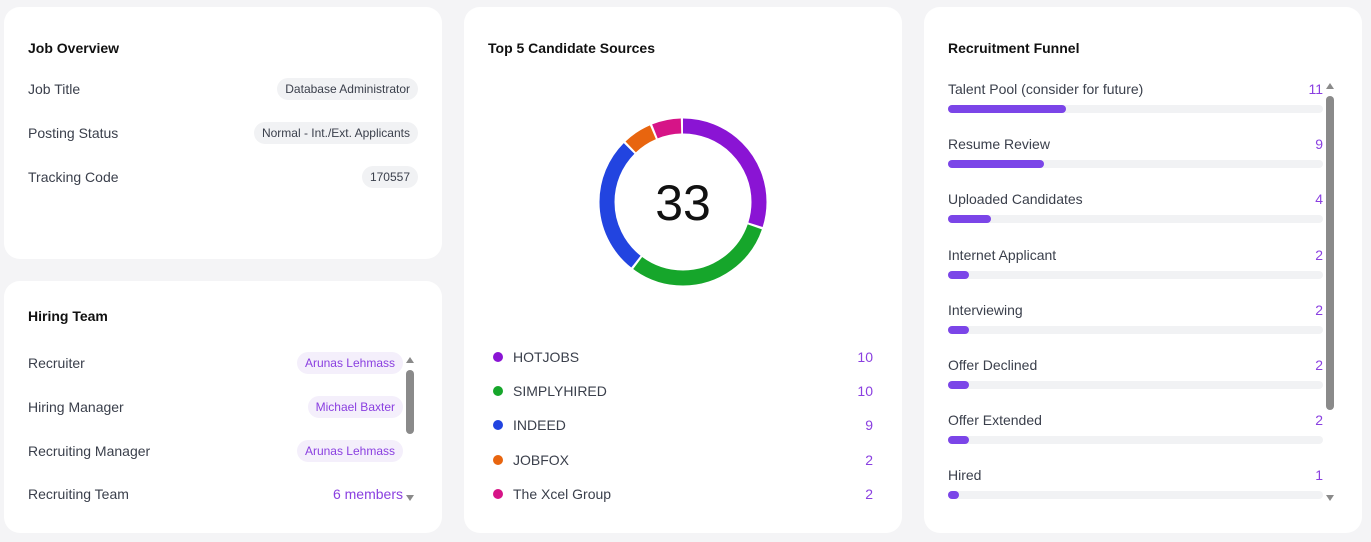  What do you see at coordinates (1135, 144) in the screenshot?
I see `funnel-stage-header: Resume Review 9` at bounding box center [1135, 144].